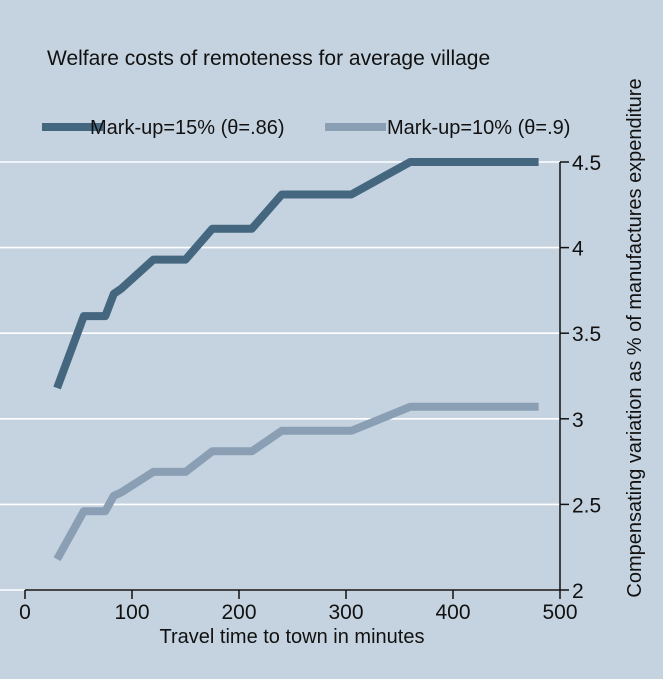 The width and height of the screenshot is (663, 679). What do you see at coordinates (131, 612) in the screenshot?
I see `x-tick-label-1: 100` at bounding box center [131, 612].